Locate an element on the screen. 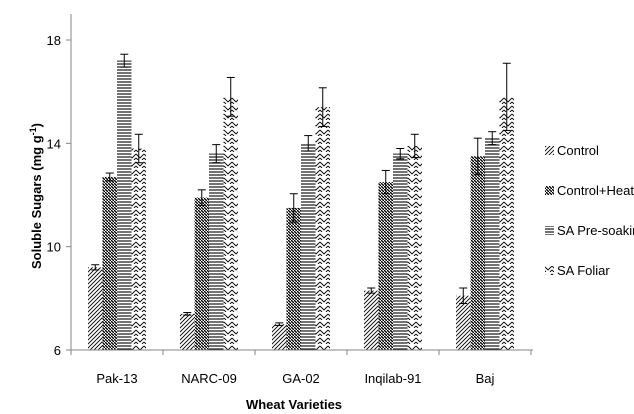  x-axis-title: Wheat Varieties is located at coordinates (294, 404).